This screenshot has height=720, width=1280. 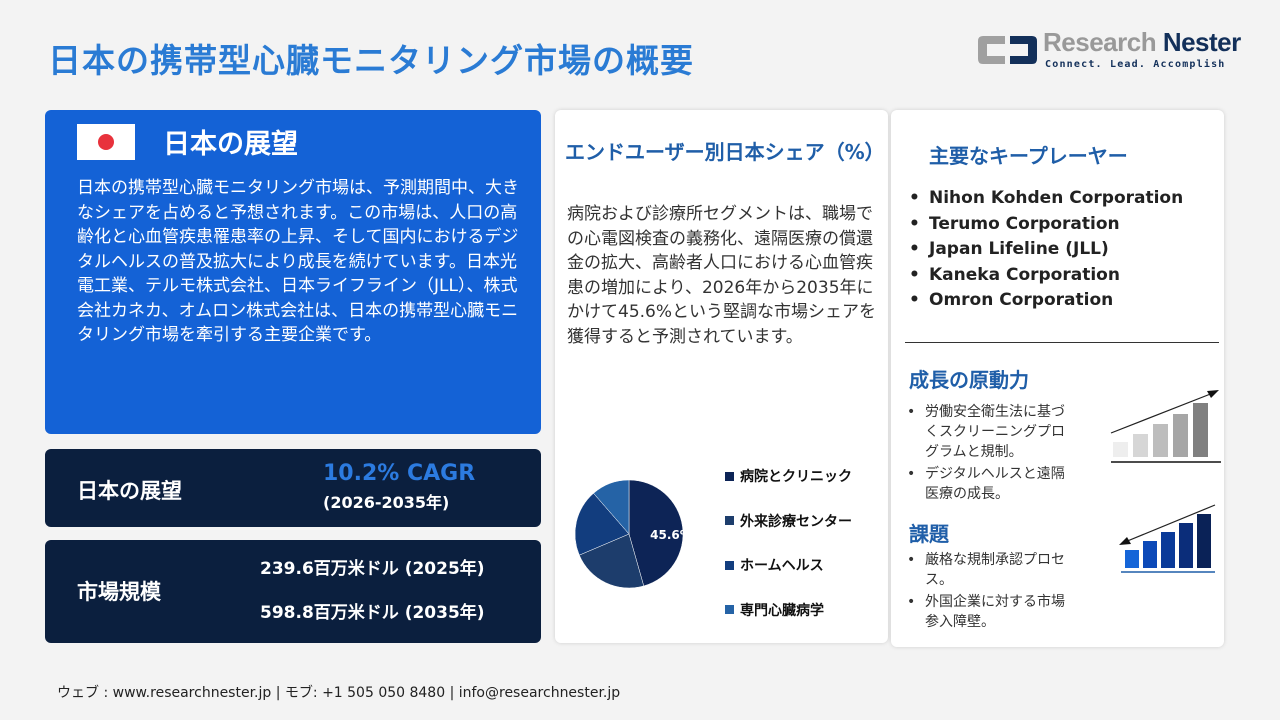 I want to click on drivers-item: 労働安全衛生法に基づくスクリーニングプログラムと規制。, so click(x=990, y=432).